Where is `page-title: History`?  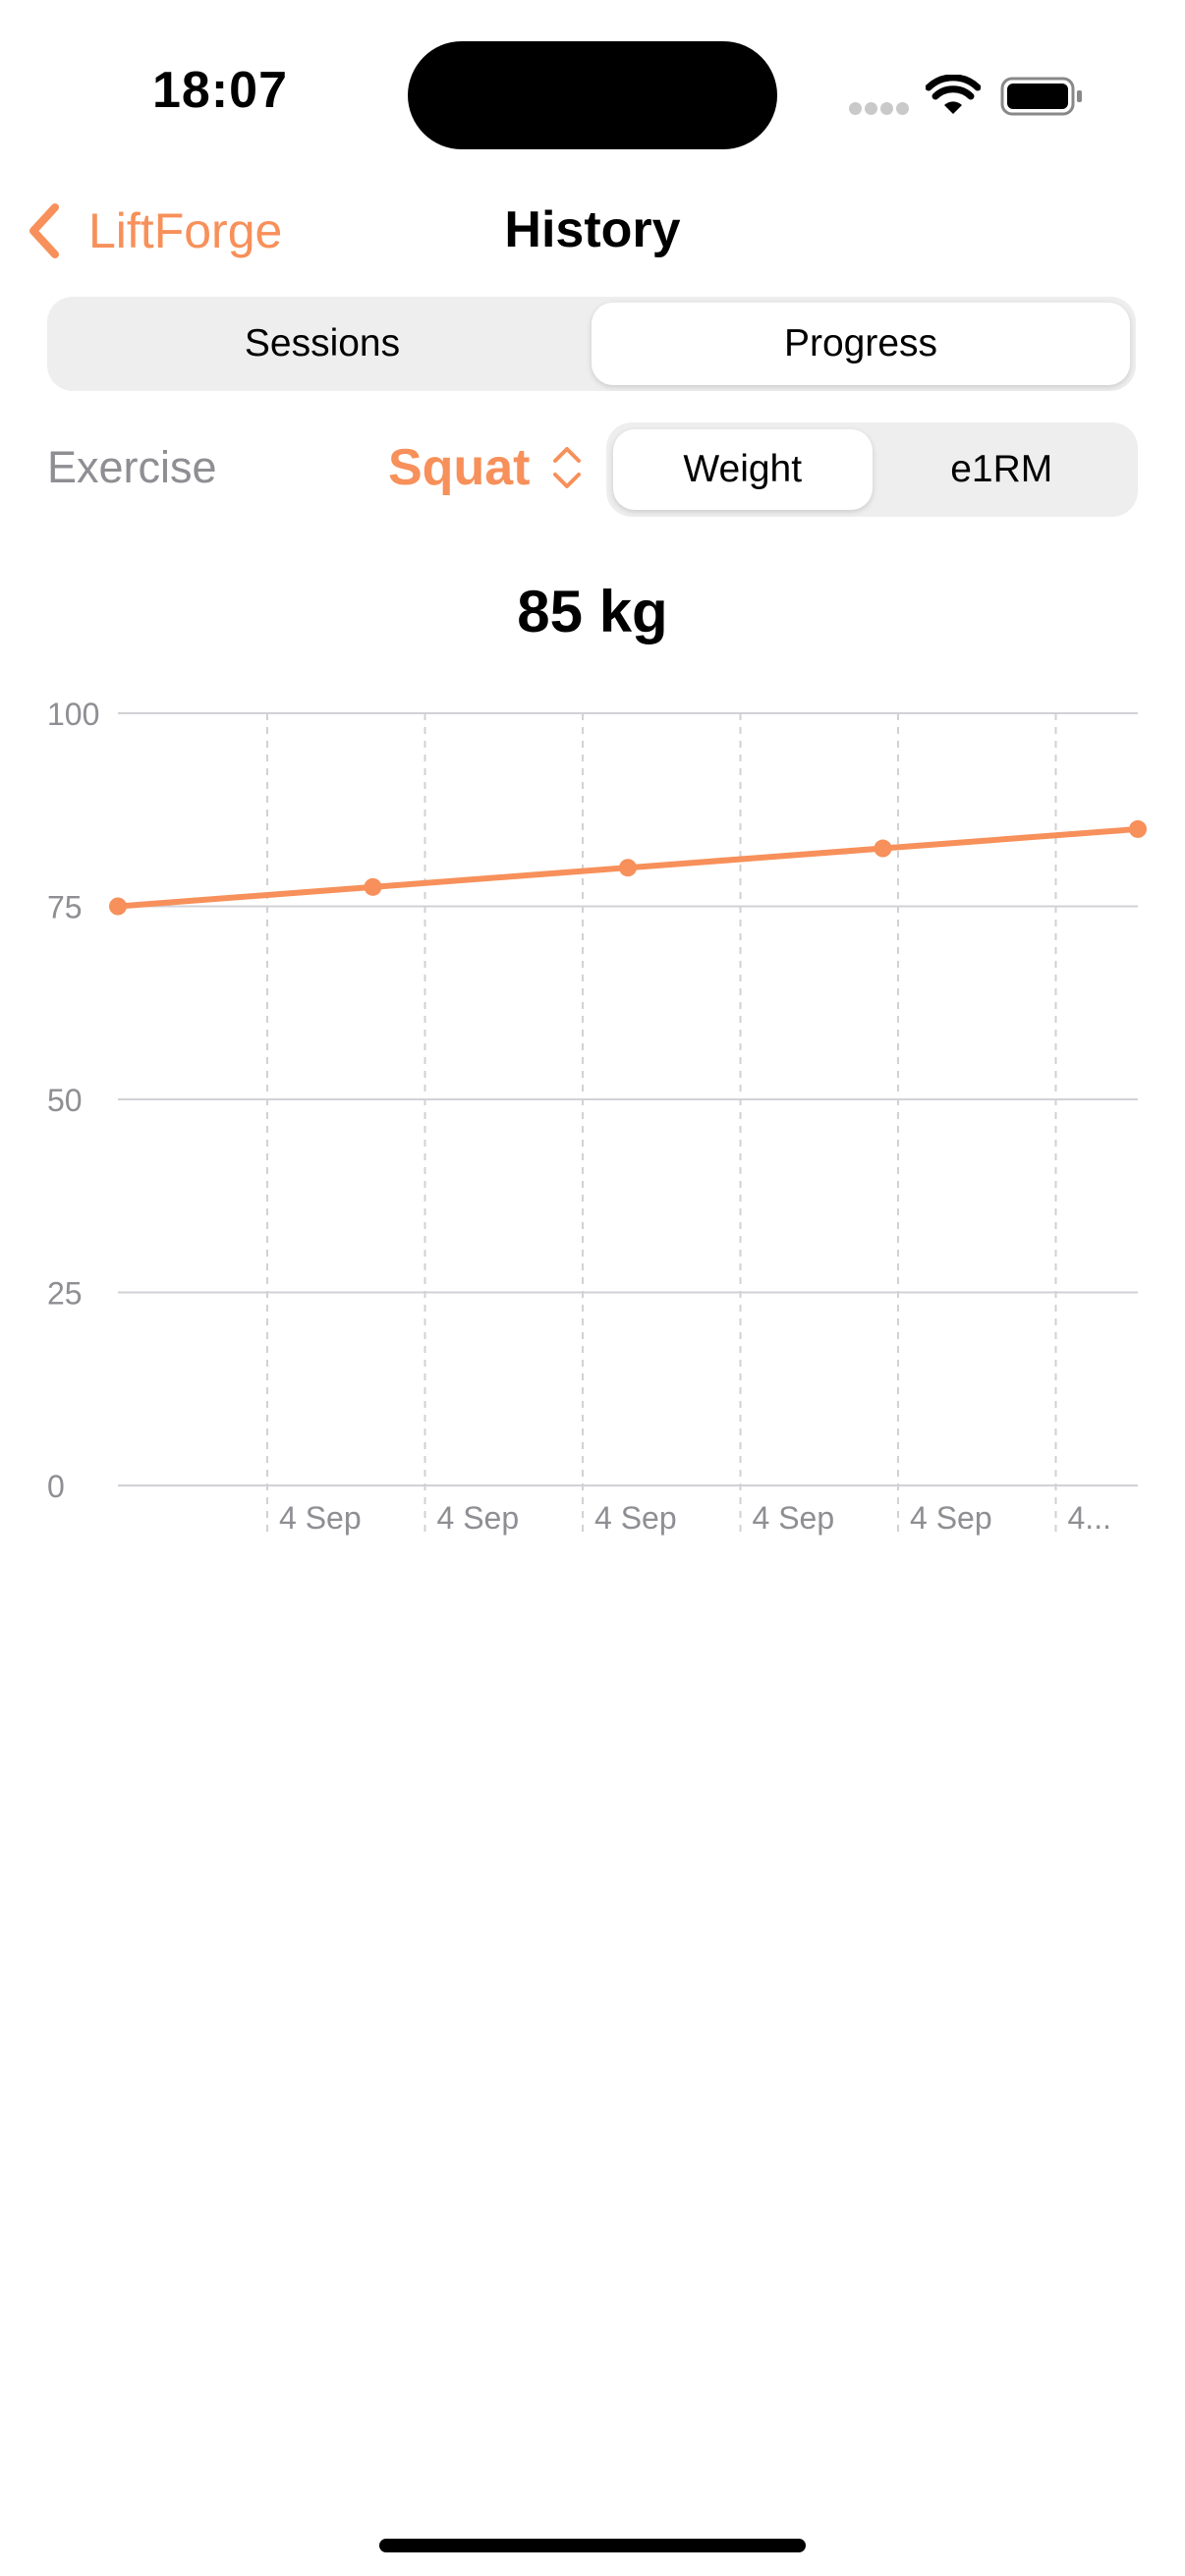 page-title: History is located at coordinates (592, 229).